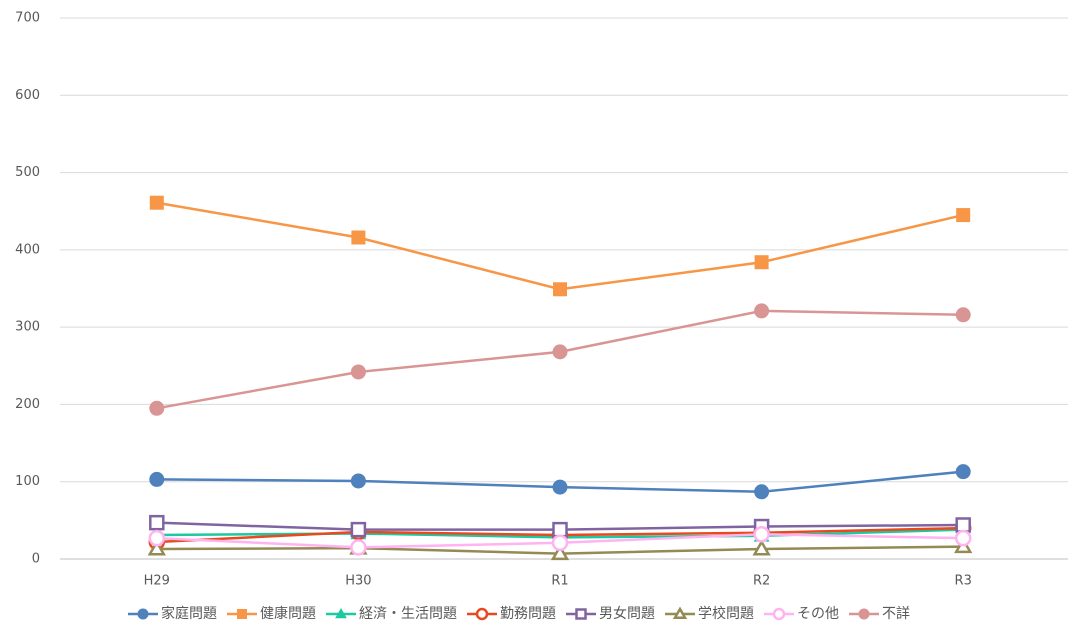 This screenshot has height=636, width=1072. I want to click on legend-label: 勤務問題, so click(528, 614).